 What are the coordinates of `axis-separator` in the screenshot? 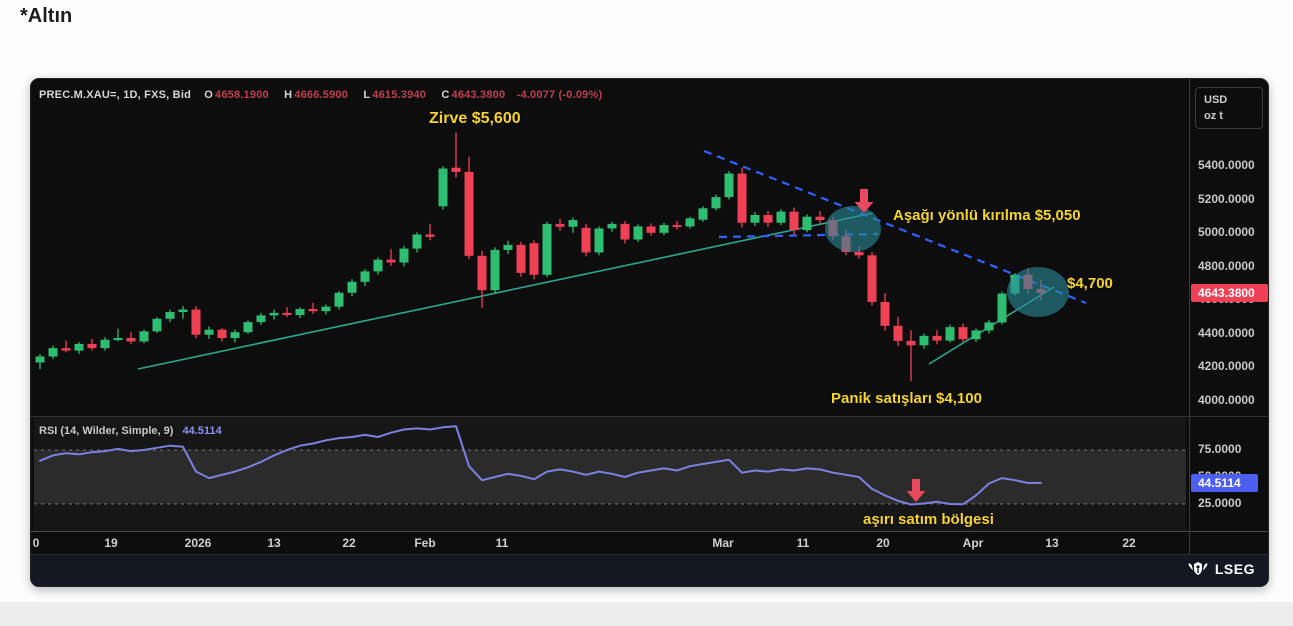 It's located at (649, 531).